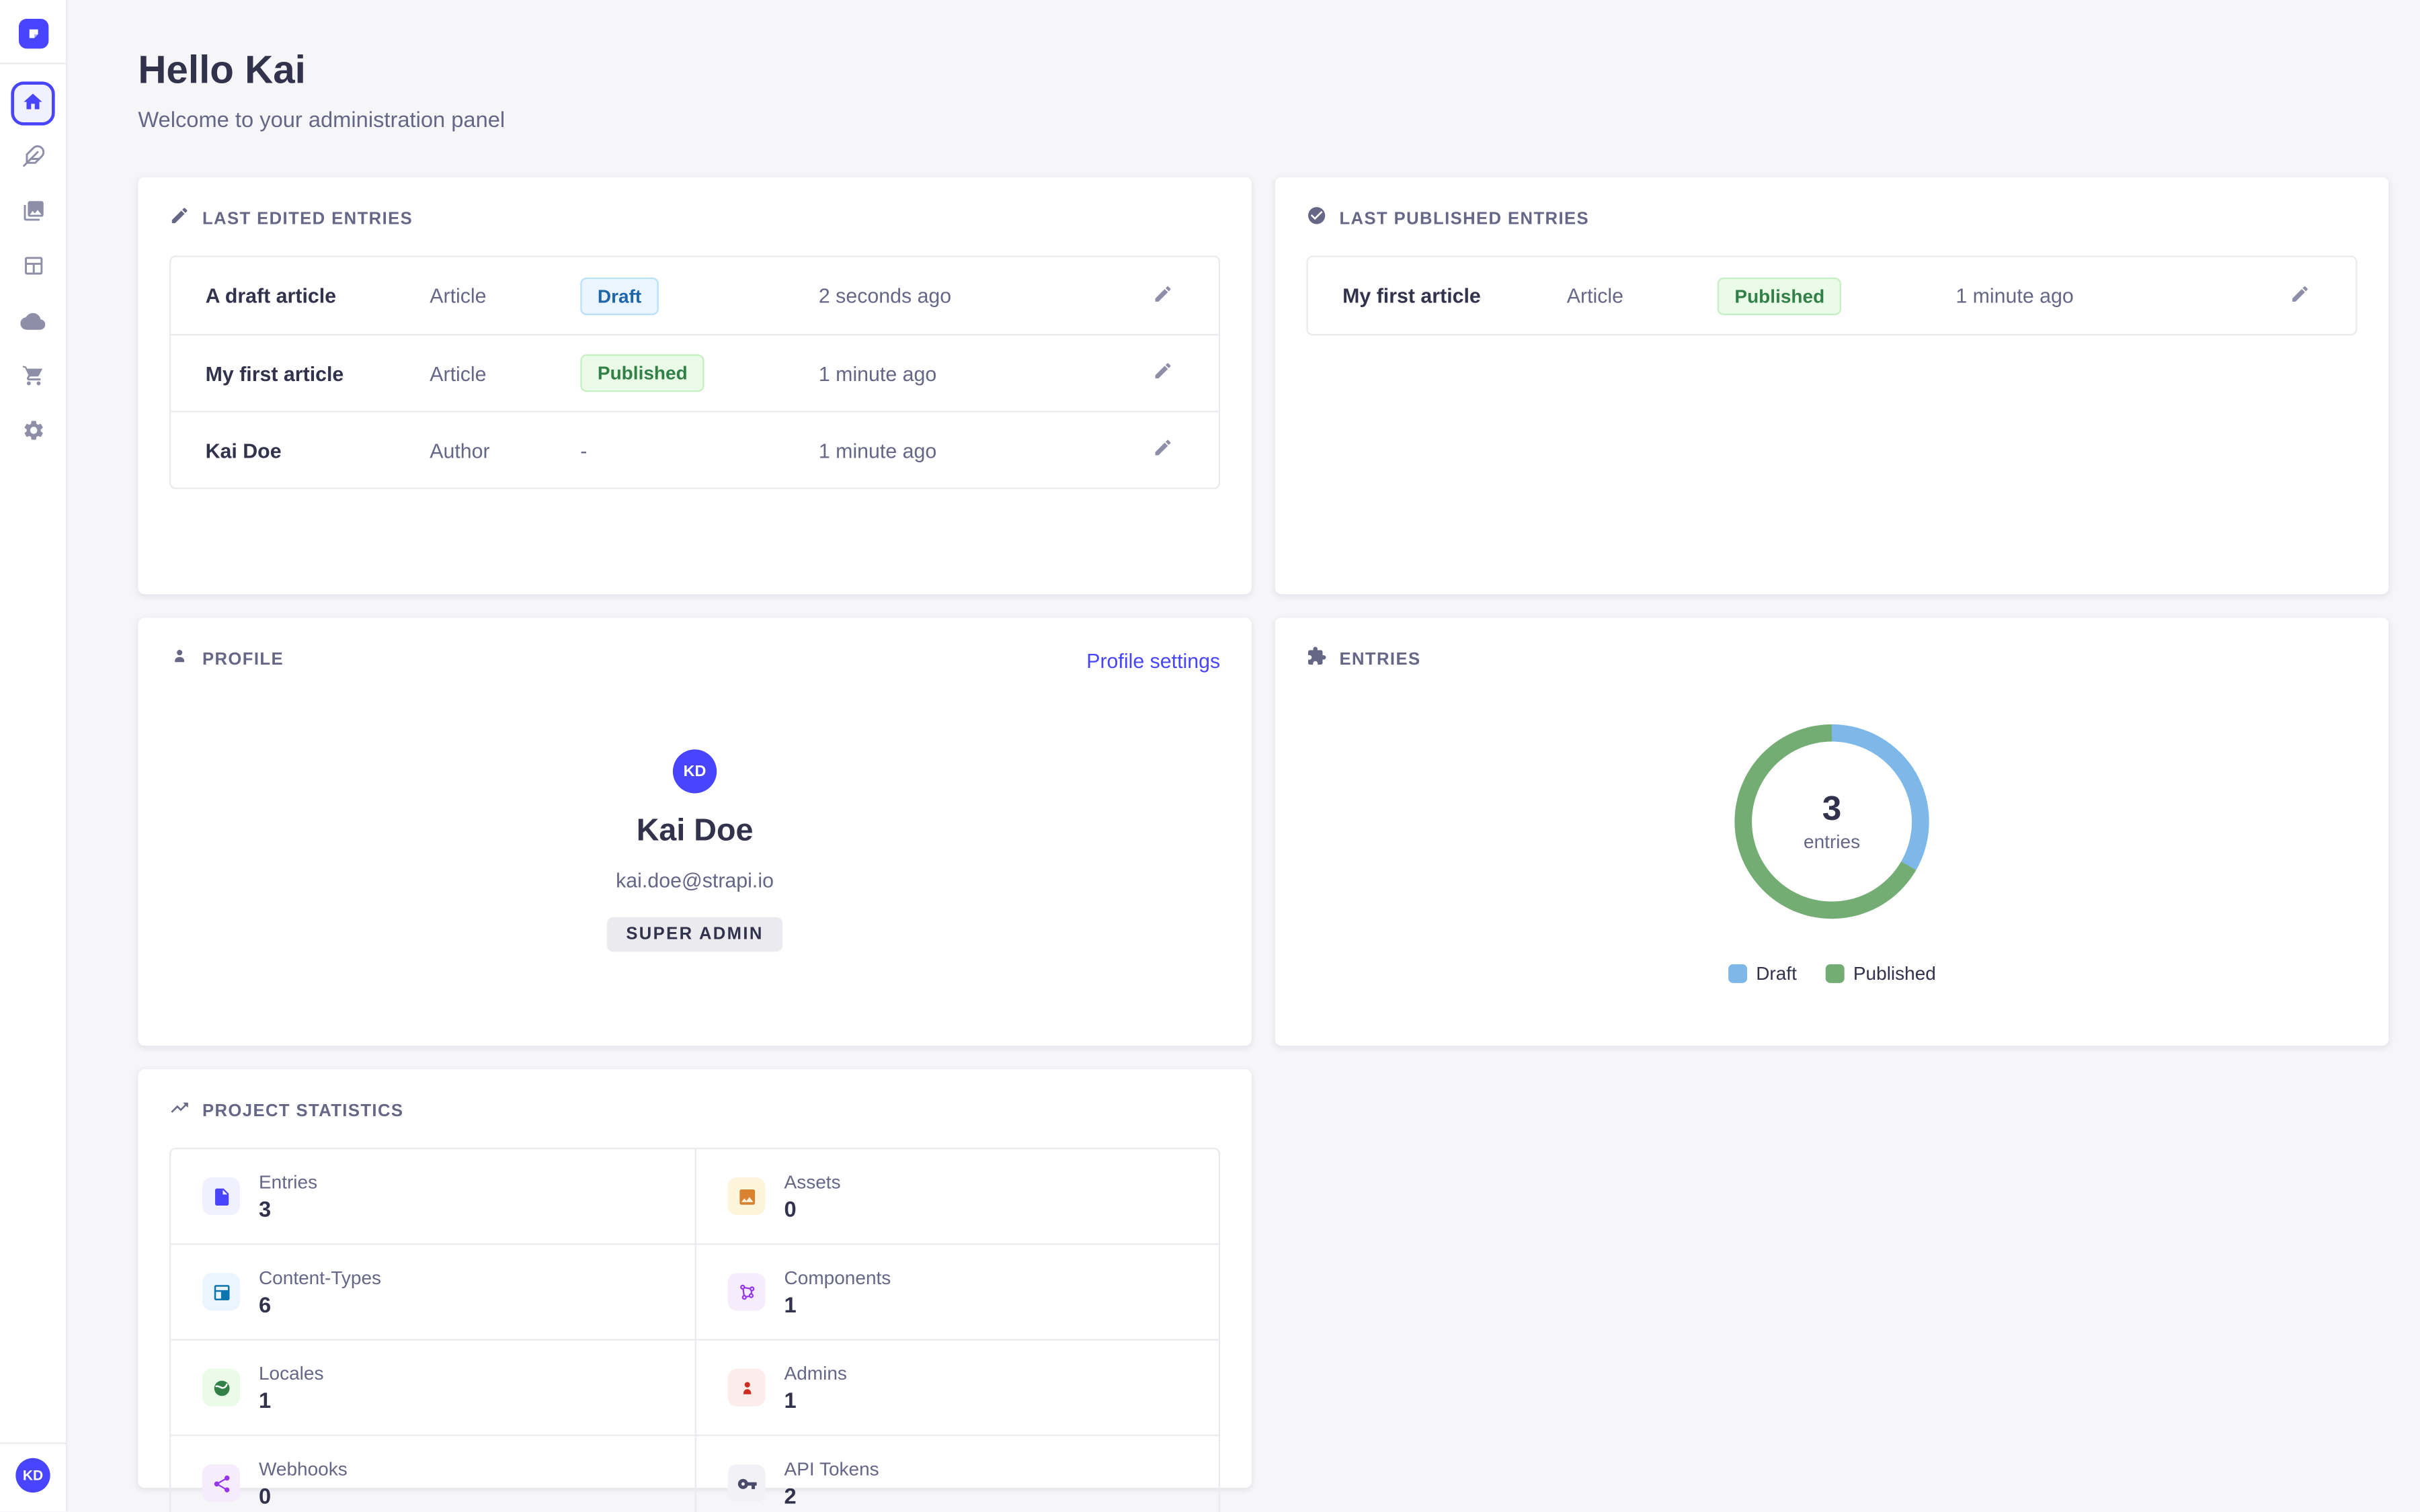 This screenshot has height=1512, width=2420. I want to click on entry-type: Author, so click(460, 450).